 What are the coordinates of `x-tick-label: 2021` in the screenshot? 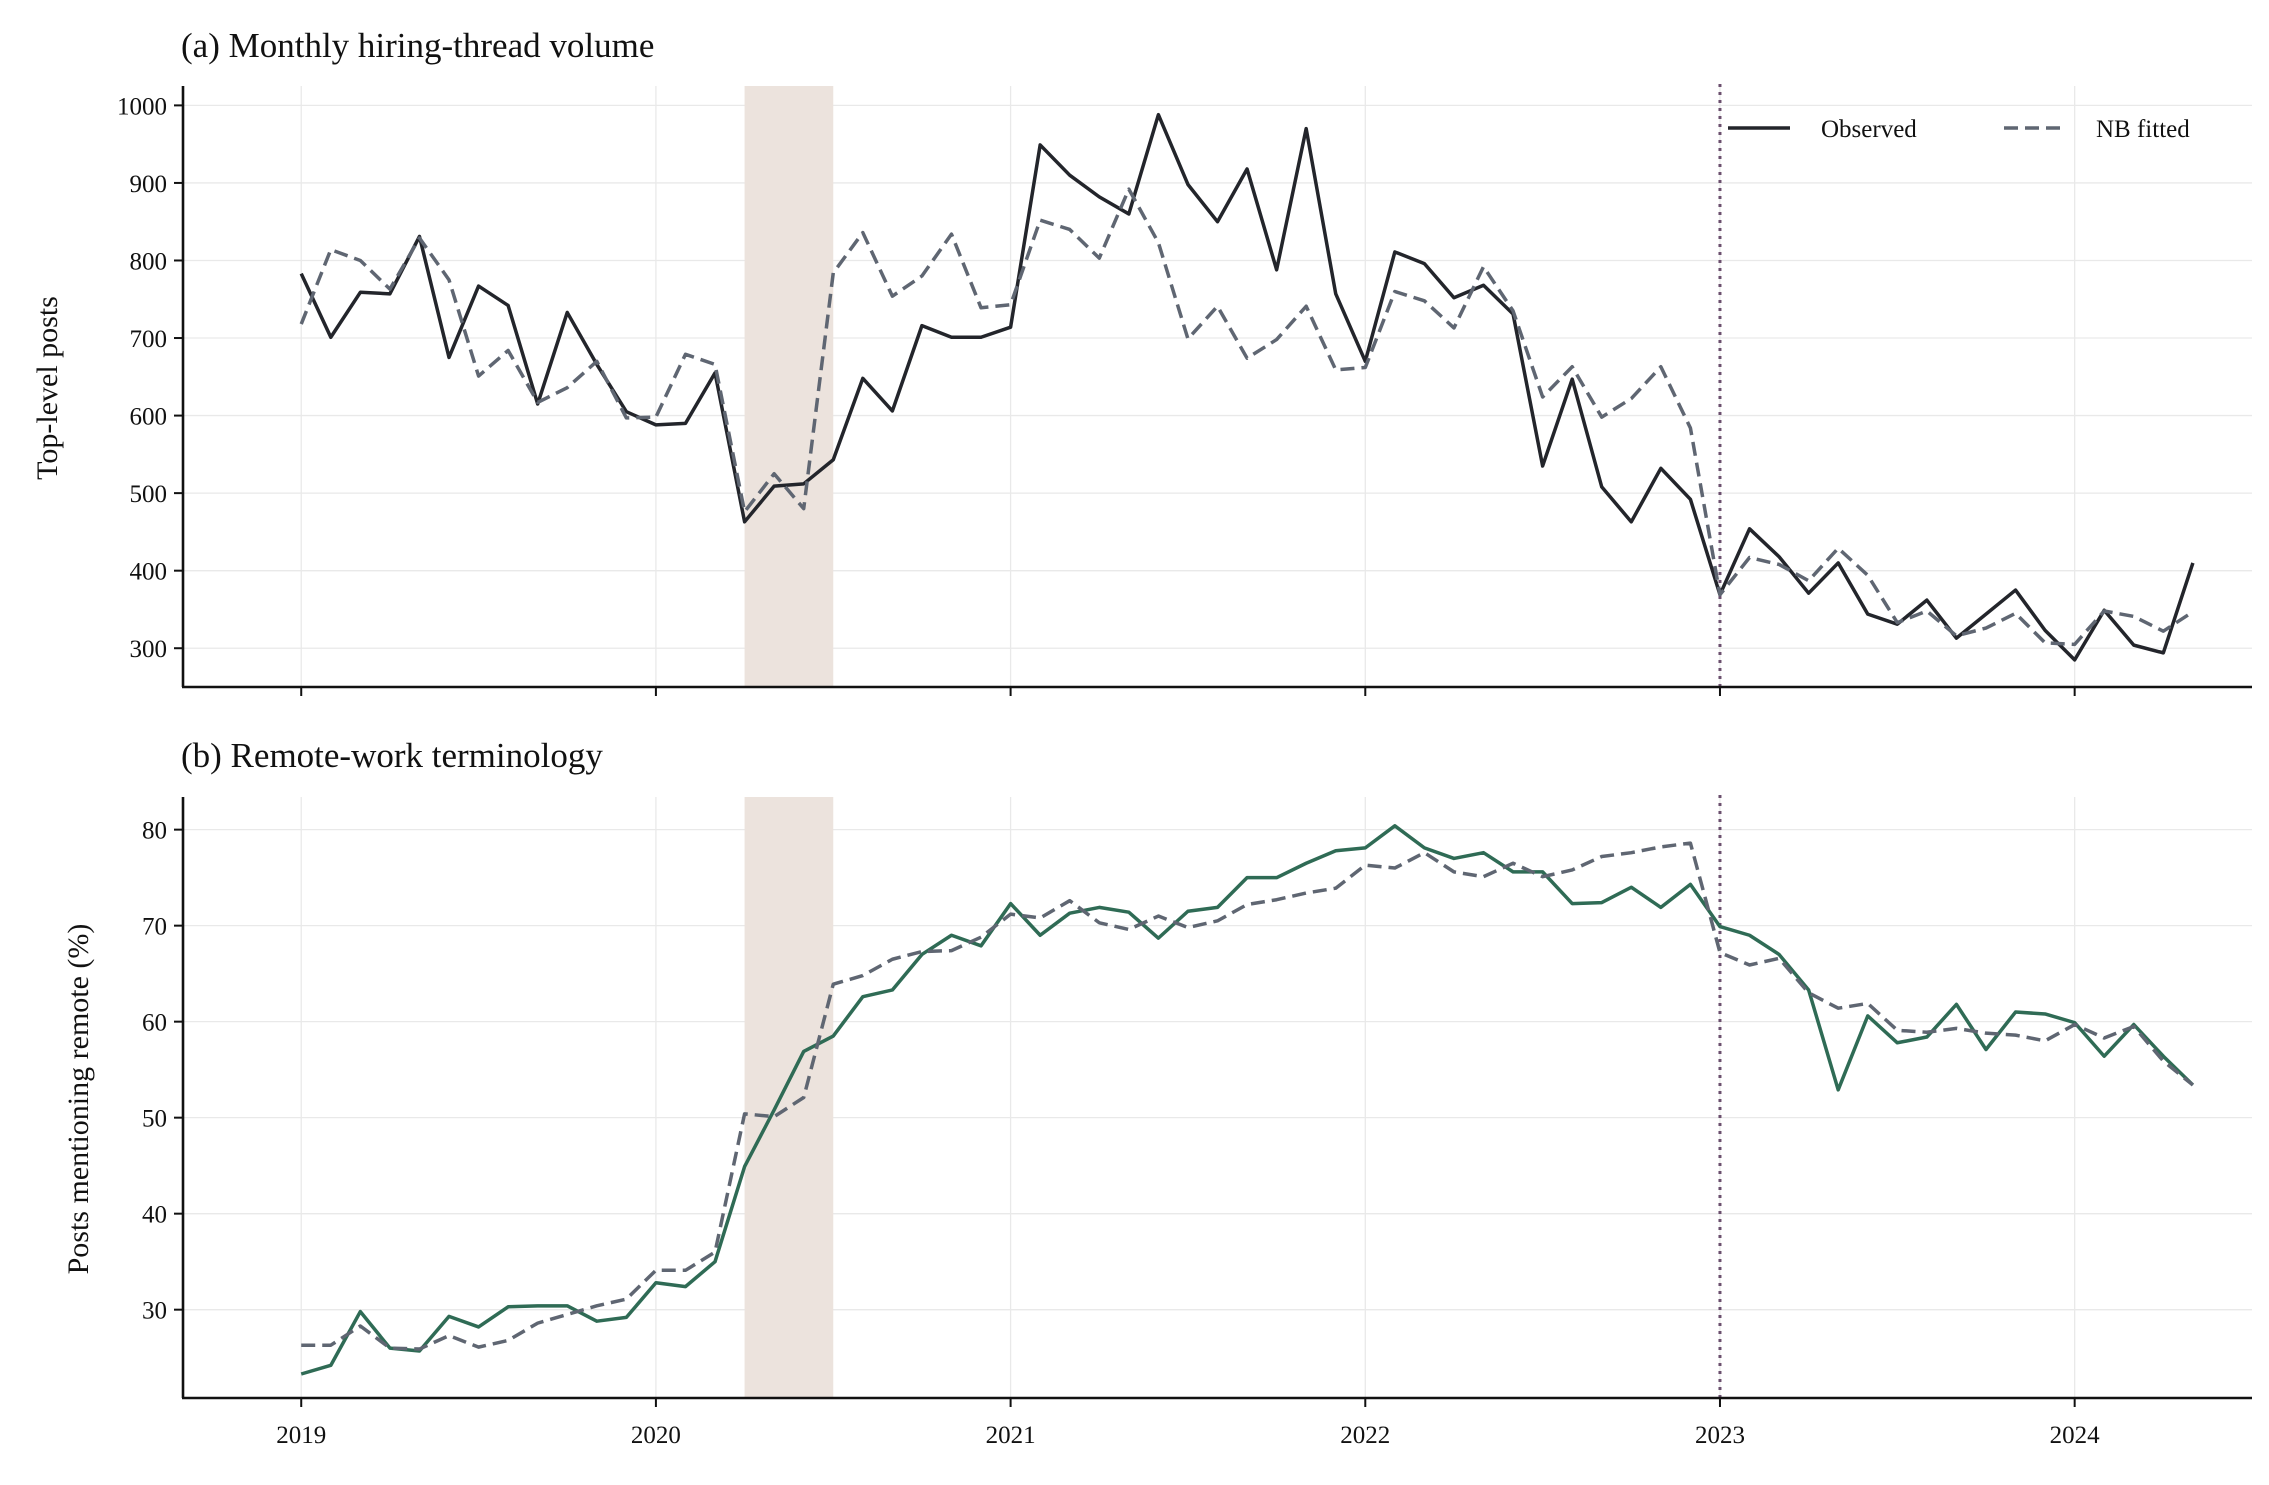 It's located at (1011, 1435).